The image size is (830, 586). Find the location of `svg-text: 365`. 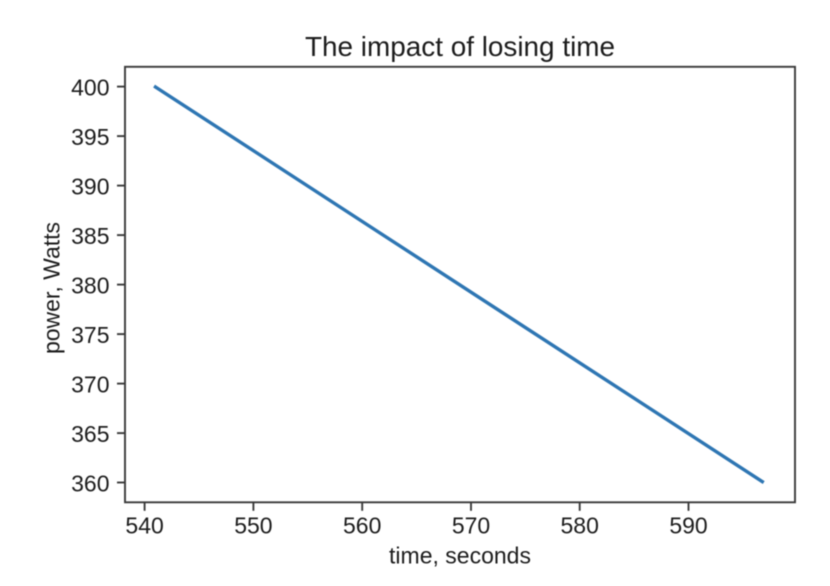

svg-text: 365 is located at coordinates (90, 434).